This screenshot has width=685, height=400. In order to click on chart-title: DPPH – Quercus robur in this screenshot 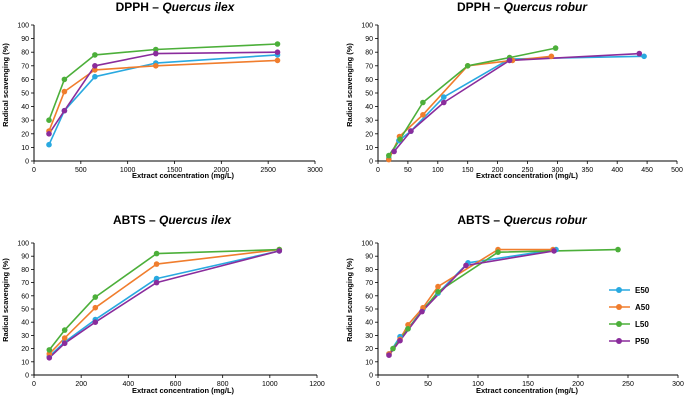, I will do `click(522, 7)`.